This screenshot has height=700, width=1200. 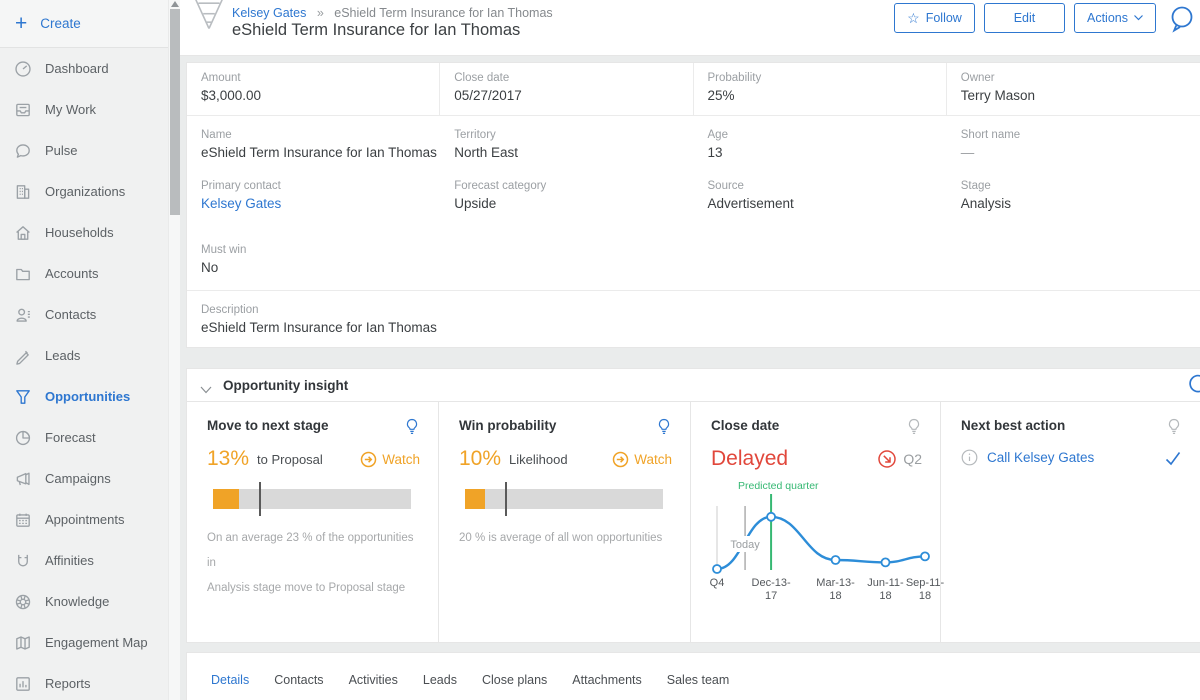 I want to click on chat-bubble-icon, so click(x=1182, y=19).